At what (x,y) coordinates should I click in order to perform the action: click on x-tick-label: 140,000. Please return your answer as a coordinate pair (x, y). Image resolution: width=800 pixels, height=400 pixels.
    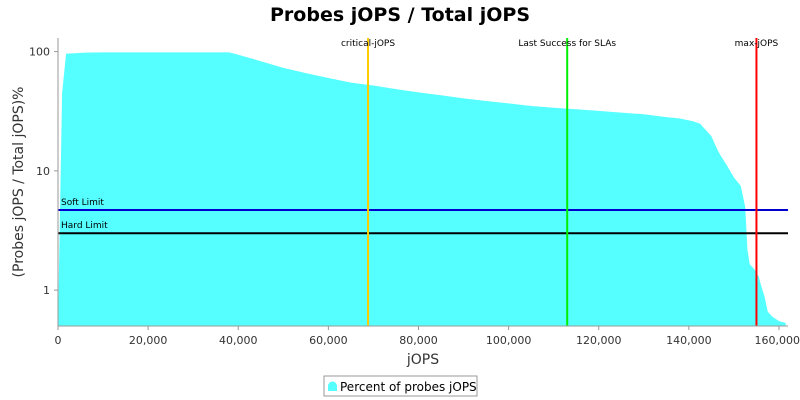
    Looking at the image, I should click on (689, 340).